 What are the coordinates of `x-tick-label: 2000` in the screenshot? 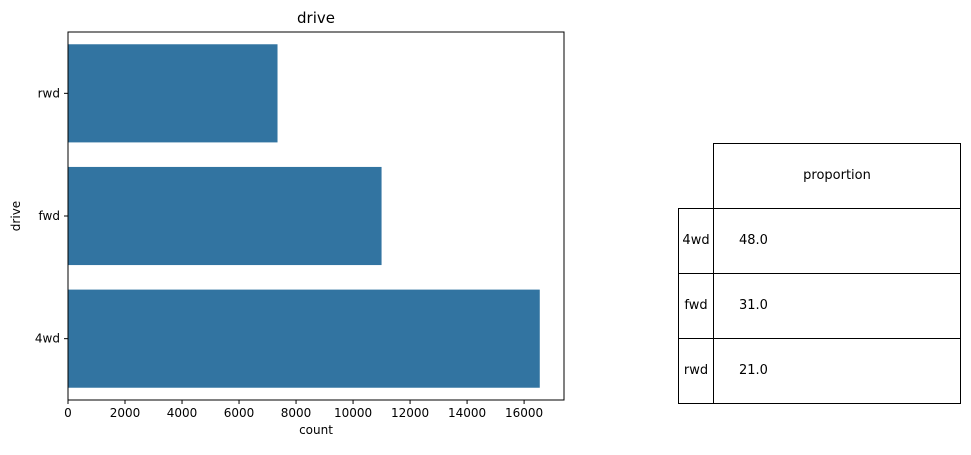 It's located at (125, 413).